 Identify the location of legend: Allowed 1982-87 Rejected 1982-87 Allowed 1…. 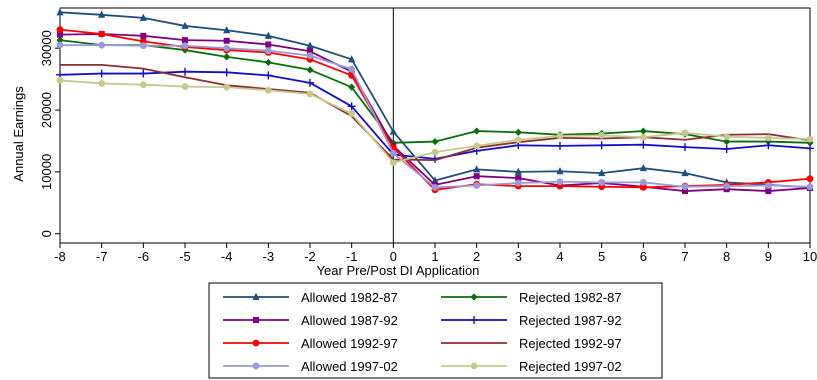
(435, 330).